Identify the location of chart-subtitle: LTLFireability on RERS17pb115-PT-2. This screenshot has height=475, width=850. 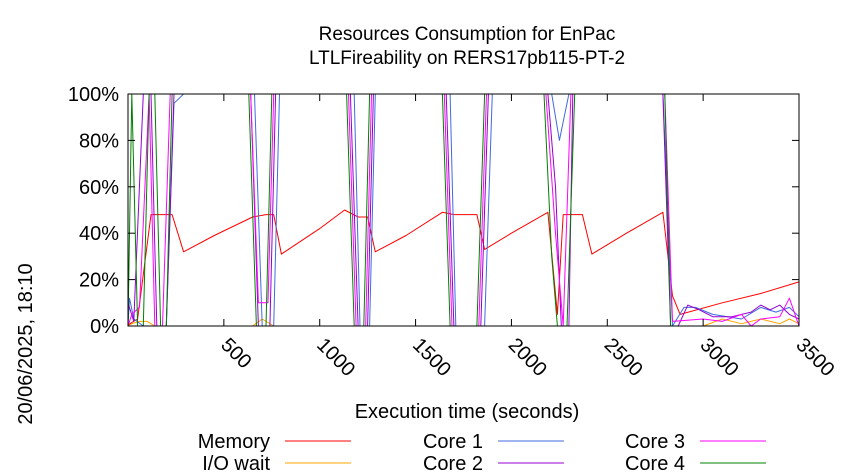
(467, 58).